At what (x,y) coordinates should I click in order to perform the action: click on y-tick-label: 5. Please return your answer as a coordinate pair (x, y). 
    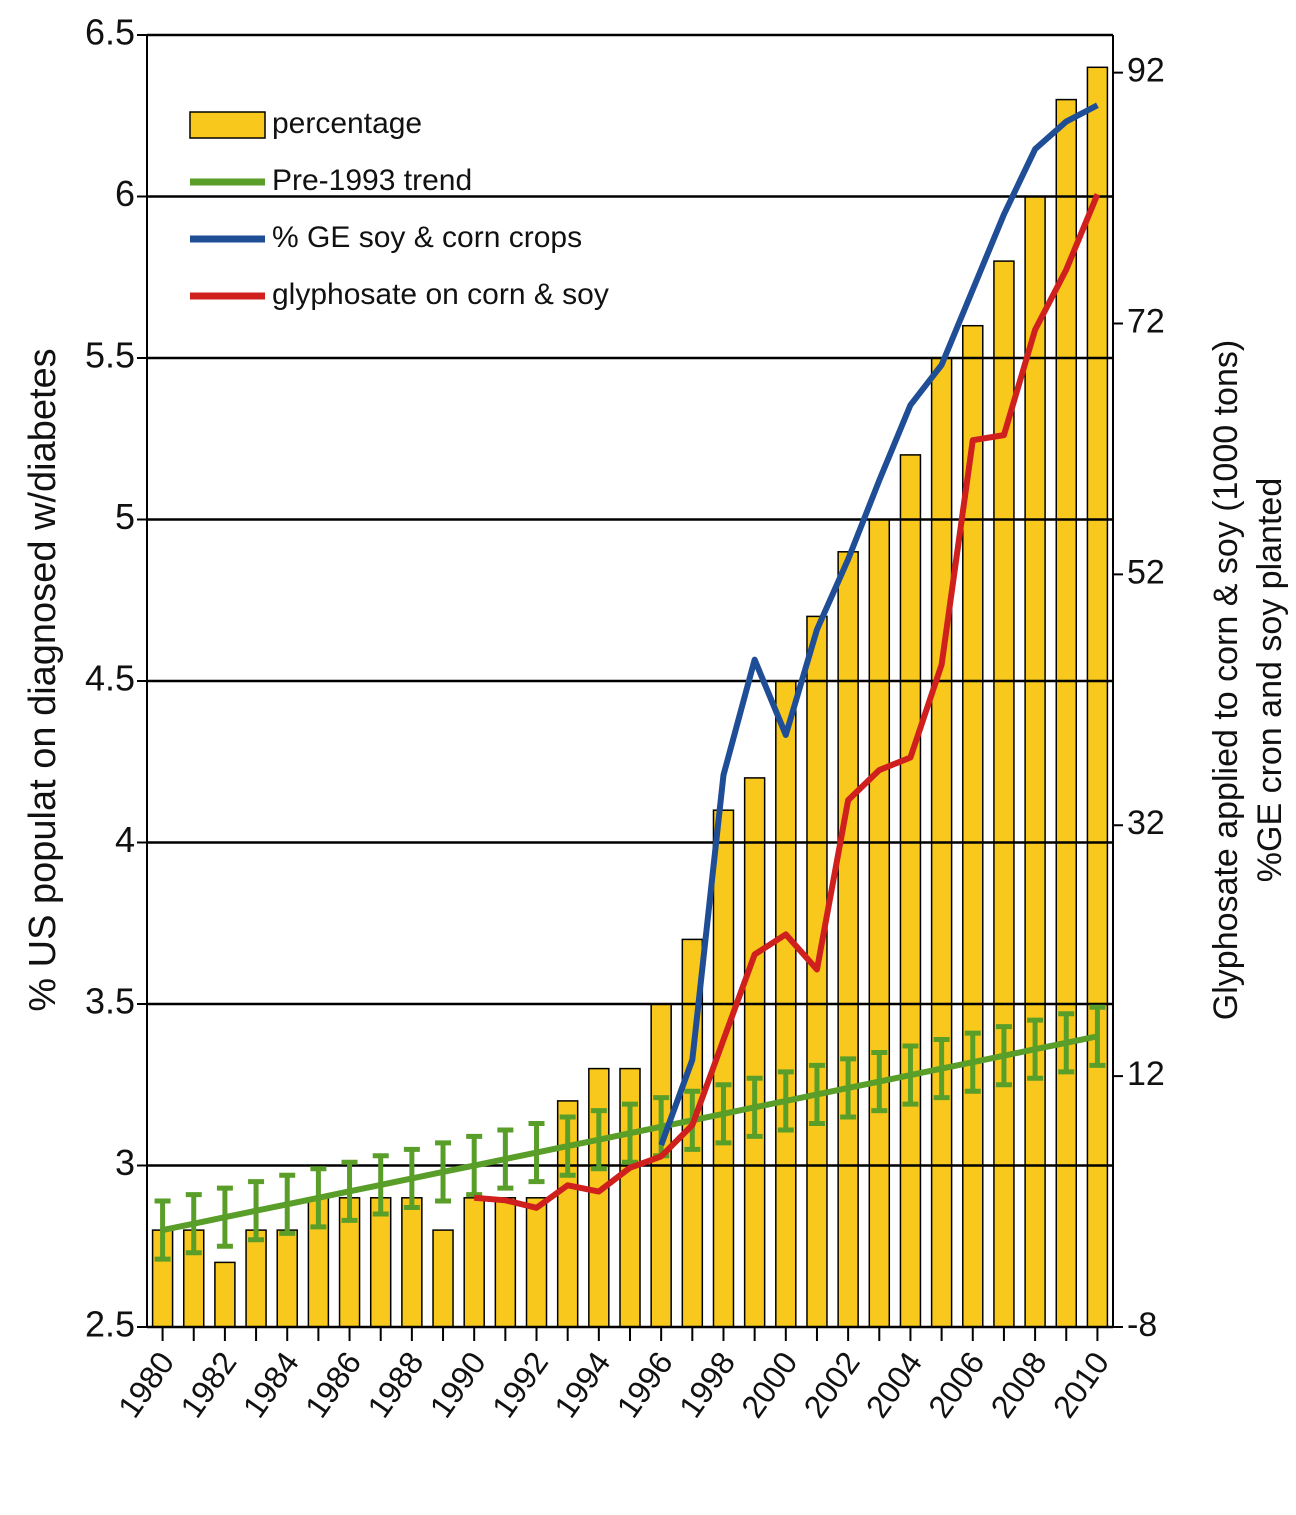
    Looking at the image, I should click on (125, 516).